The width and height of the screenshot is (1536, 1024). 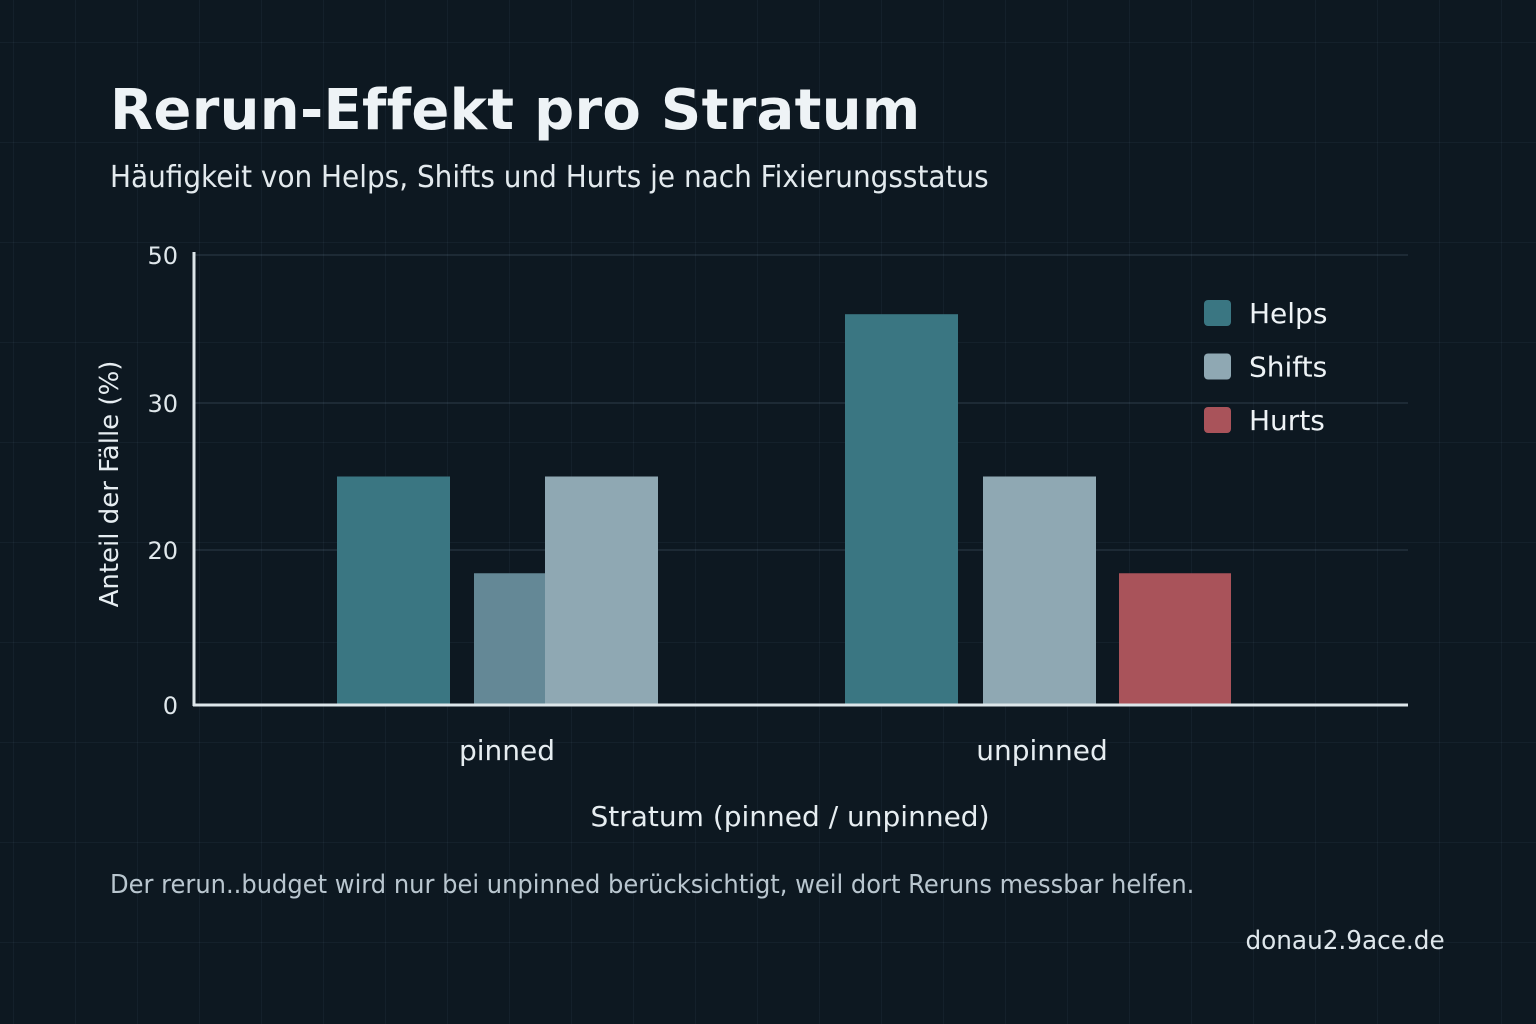 I want to click on legend-item-shifts: Shifts, so click(x=1265, y=367).